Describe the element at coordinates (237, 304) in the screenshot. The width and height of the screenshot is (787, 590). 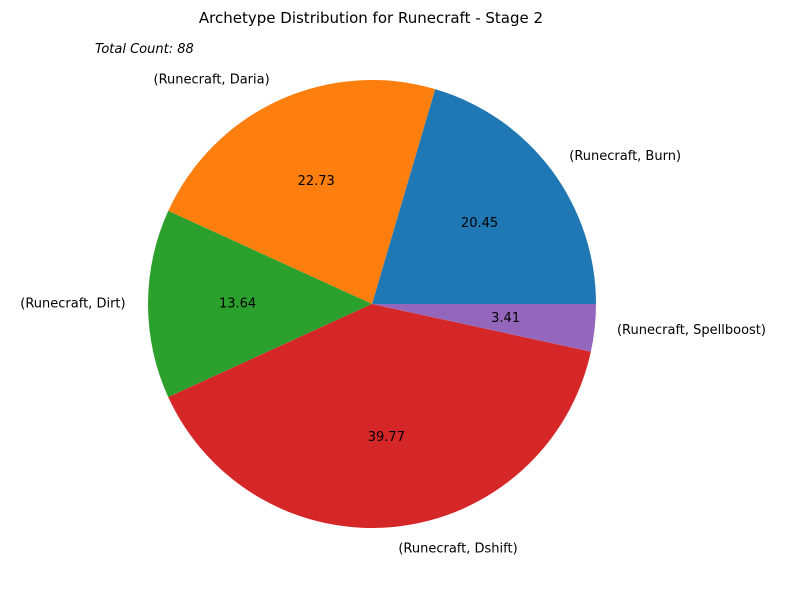
I see `pie-pct-label-2: 13.64` at that location.